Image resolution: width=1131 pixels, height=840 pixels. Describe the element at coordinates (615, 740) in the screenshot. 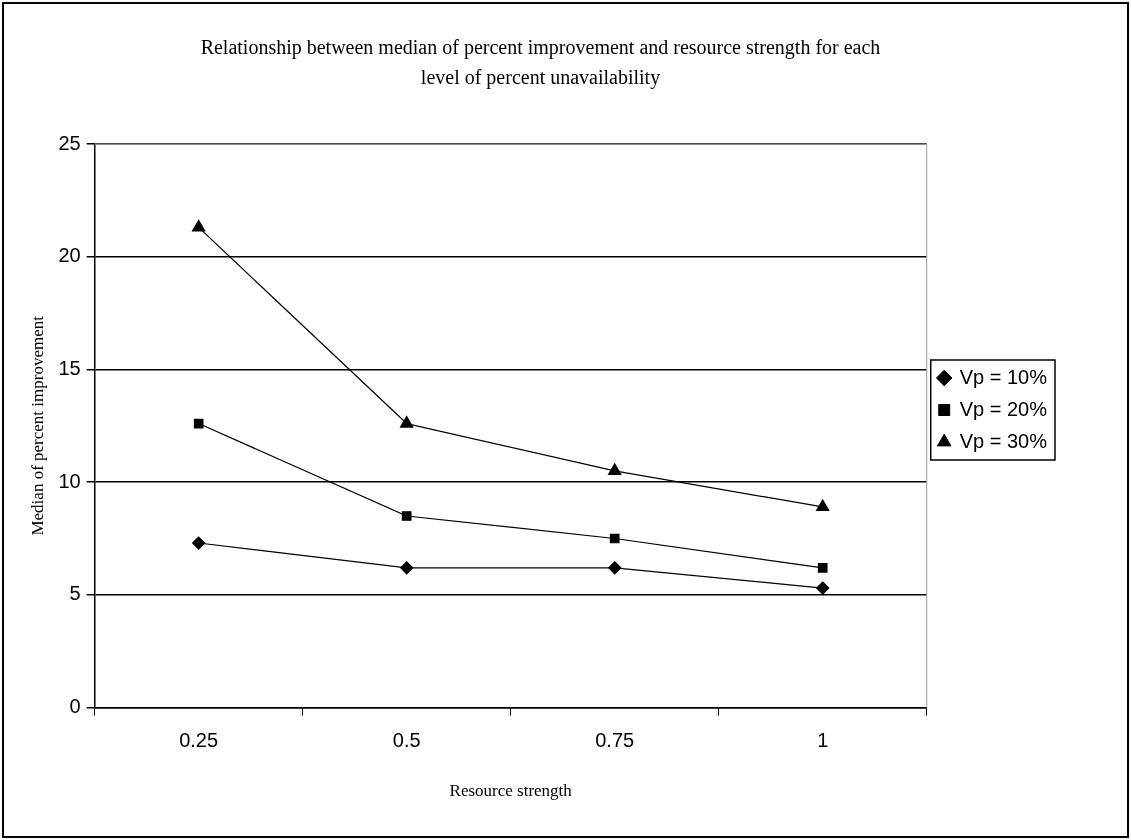

I see `x-tick-label: 0.75` at that location.